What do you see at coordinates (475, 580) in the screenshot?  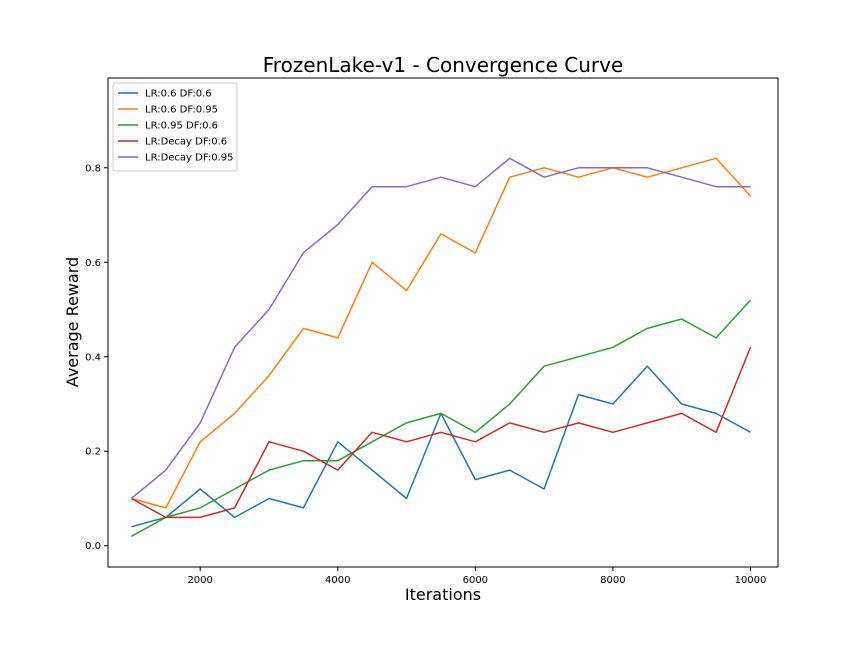 I see `x-tick-label: 6000` at bounding box center [475, 580].